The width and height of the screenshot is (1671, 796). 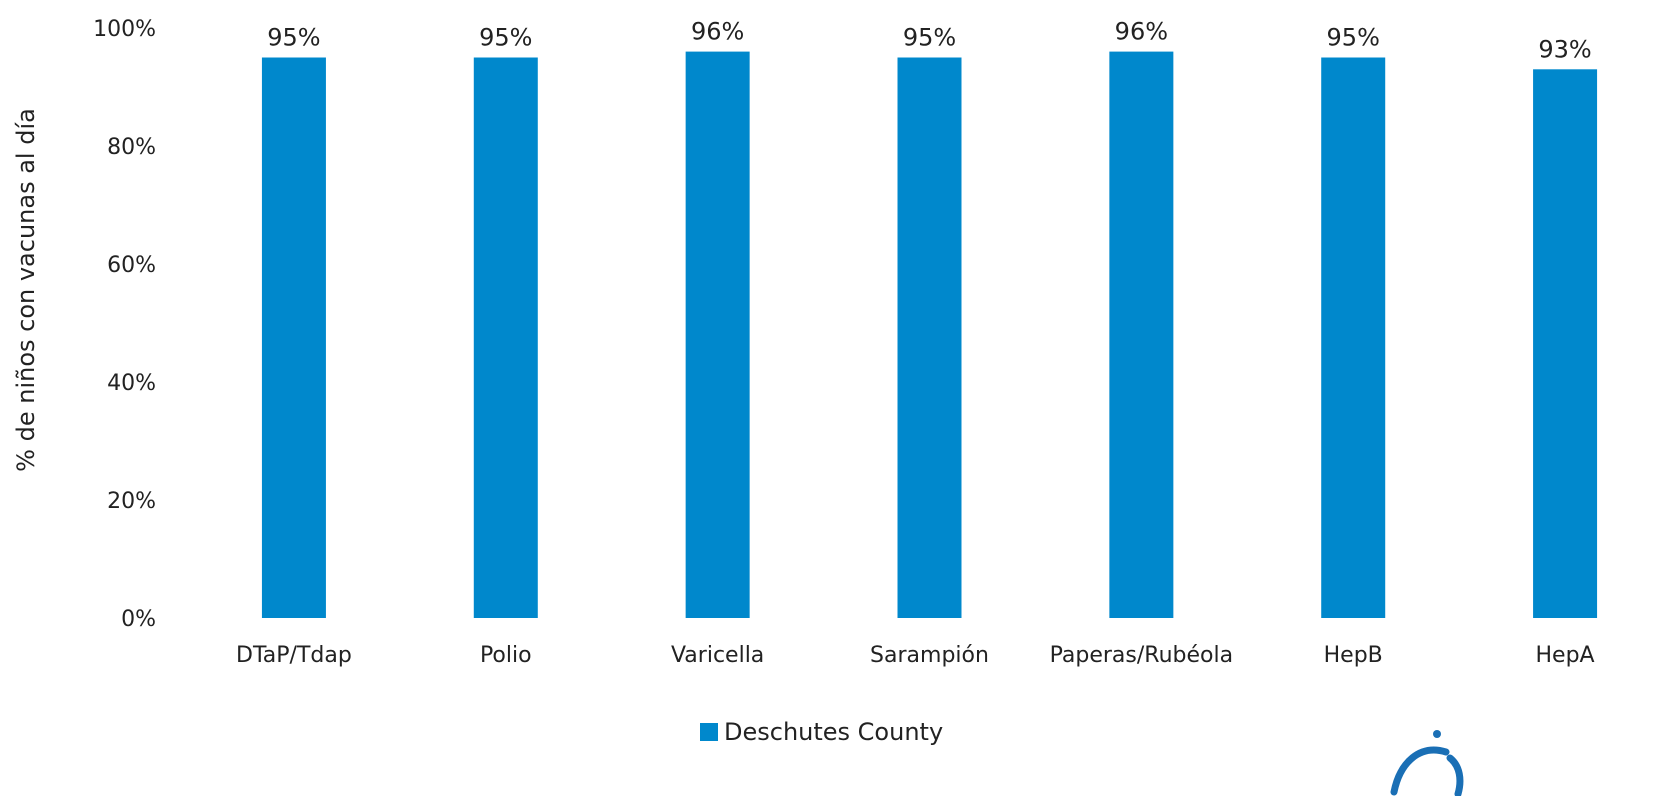 I want to click on y-tick-label: 100%, so click(x=124, y=29).